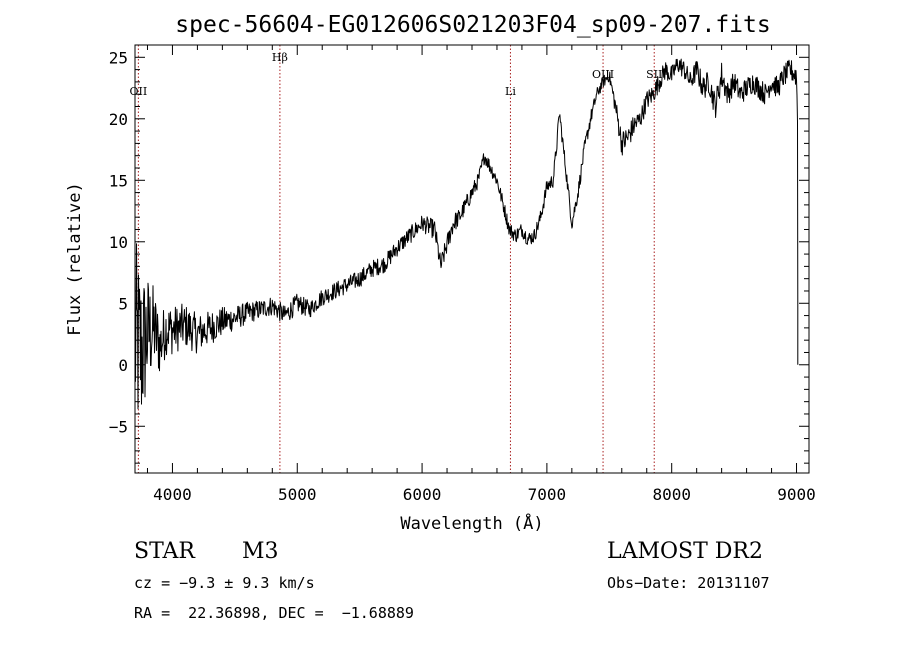 The width and height of the screenshot is (900, 649). Describe the element at coordinates (75, 259) in the screenshot. I see `y-axis-label: Flux (relative)` at that location.